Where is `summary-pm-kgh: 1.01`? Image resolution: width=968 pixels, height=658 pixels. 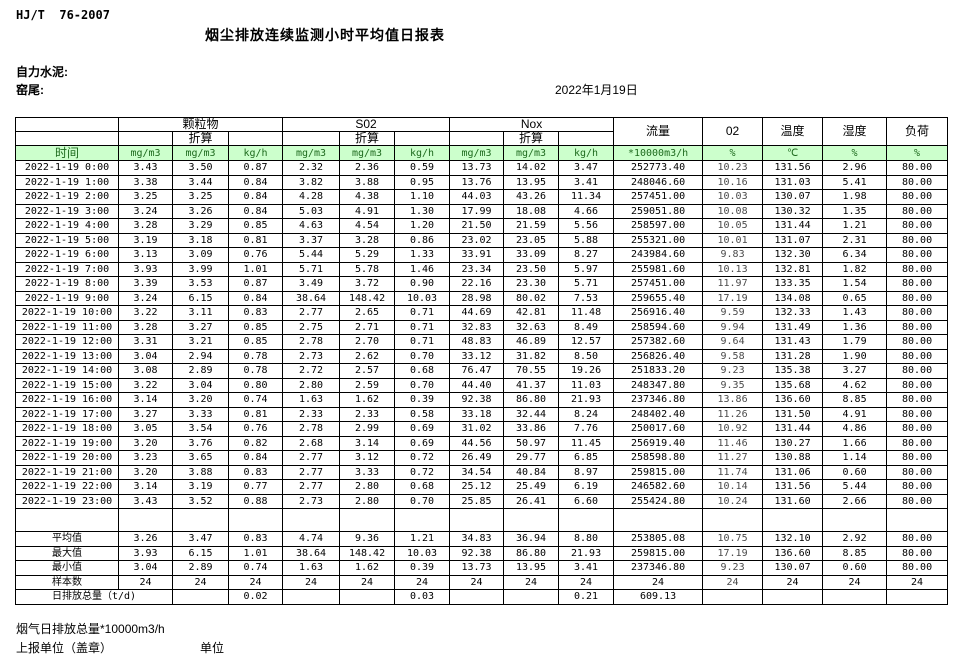 summary-pm-kgh: 1.01 is located at coordinates (255, 553).